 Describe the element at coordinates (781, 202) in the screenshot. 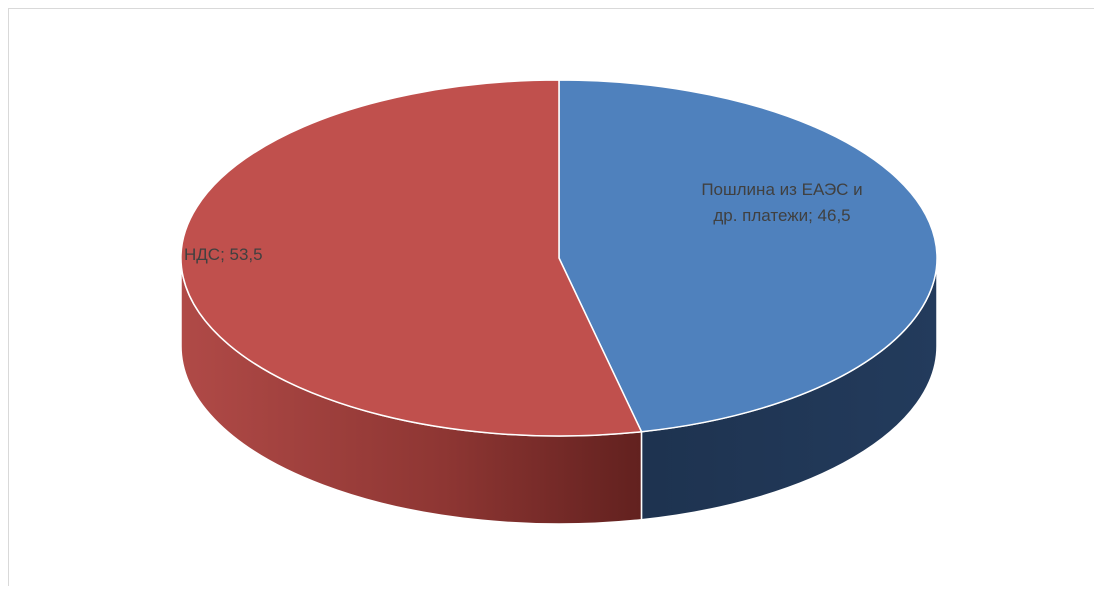

I see `data-label-пошлина-из-еаэс-и-др-платежи: Пошлина из ЕАЭС и др. платежи; 46,5` at that location.